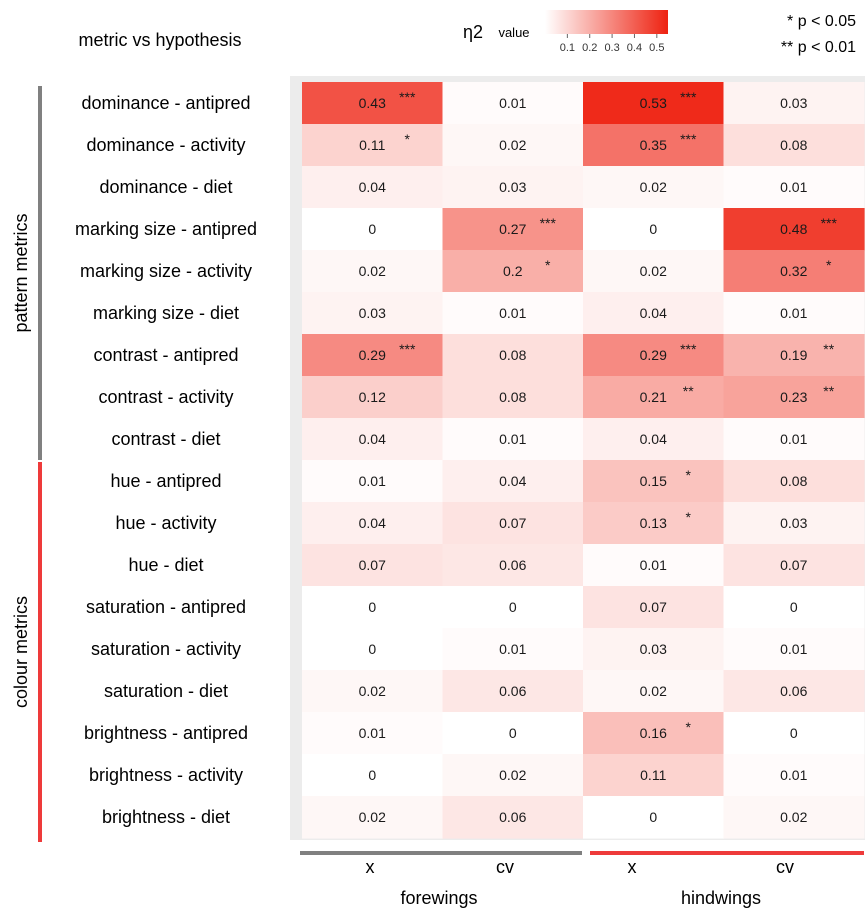 The height and width of the screenshot is (910, 865). I want to click on column-group-label: forewings, so click(438, 898).